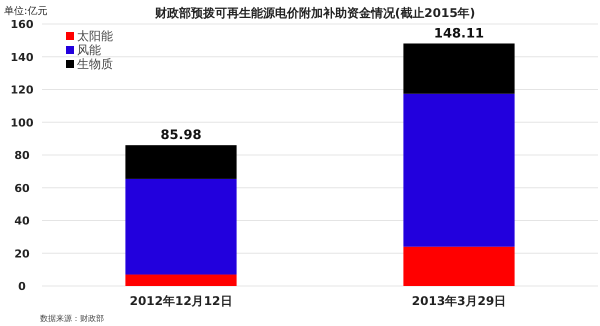  What do you see at coordinates (459, 301) in the screenshot?
I see `x-tick-label: 2013年3月29日` at bounding box center [459, 301].